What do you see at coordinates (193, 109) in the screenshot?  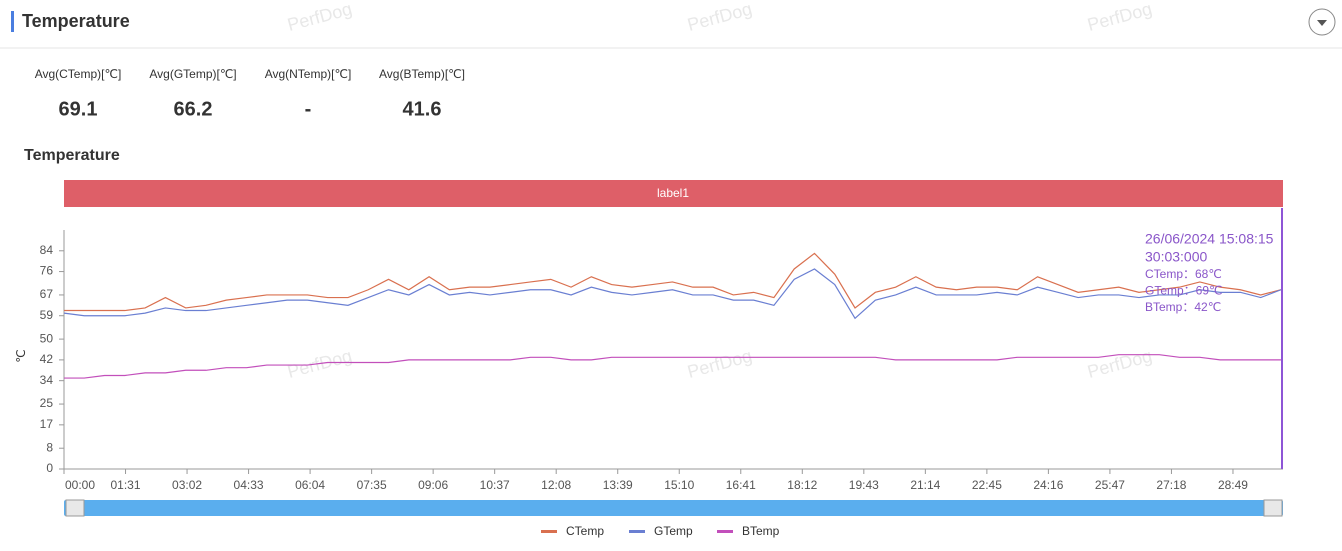 I see `stat-value: 66.2` at bounding box center [193, 109].